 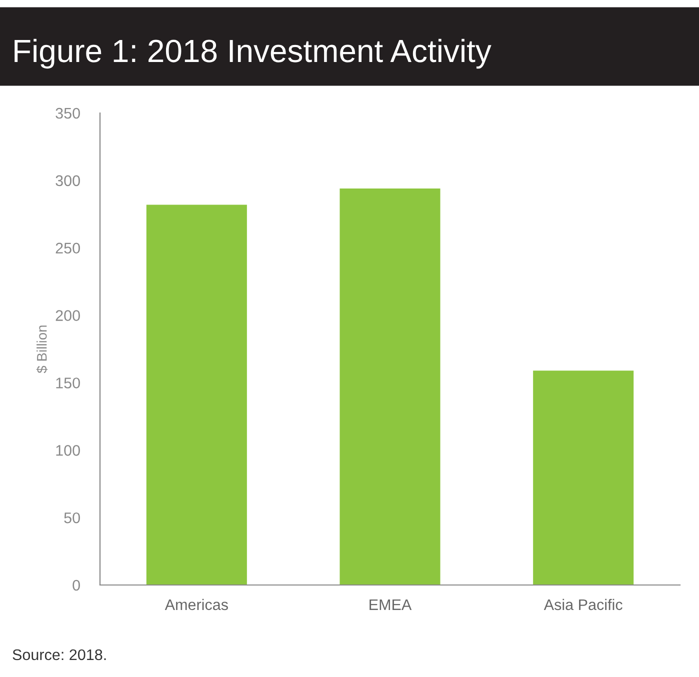 What do you see at coordinates (253, 53) in the screenshot?
I see `chart-title: Figure 1: 2018 Investment Activity` at bounding box center [253, 53].